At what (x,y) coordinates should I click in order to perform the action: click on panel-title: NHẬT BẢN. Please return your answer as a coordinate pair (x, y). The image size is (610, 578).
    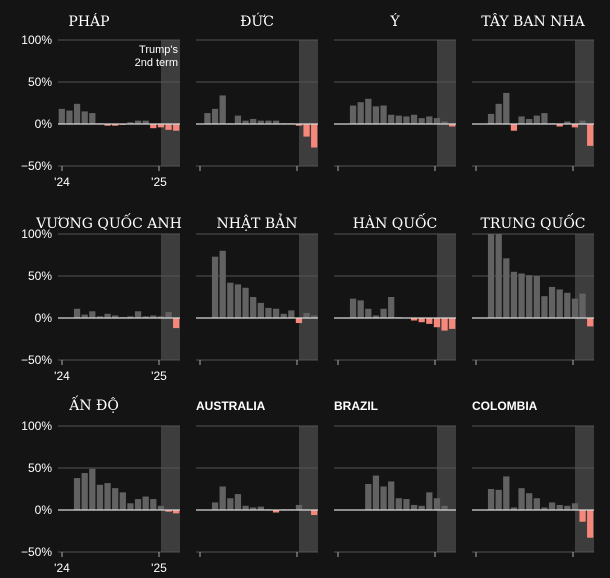
    Looking at the image, I should click on (256, 222).